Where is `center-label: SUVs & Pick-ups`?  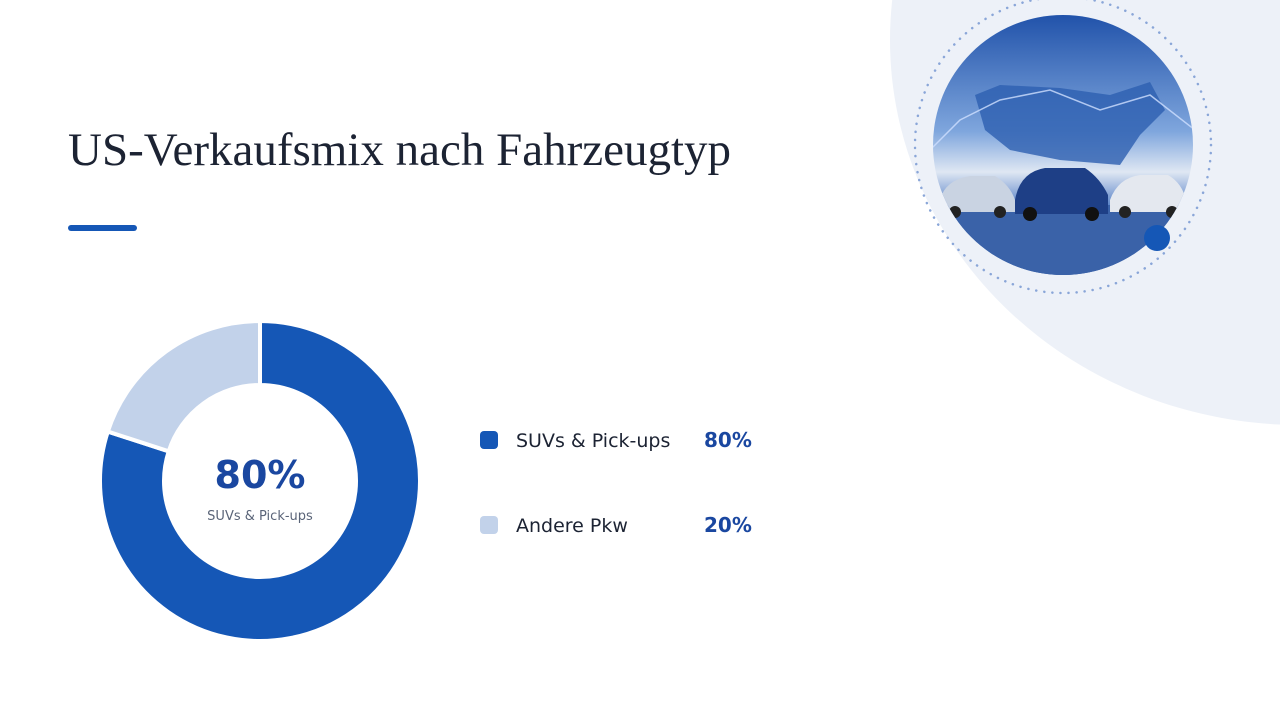
center-label: SUVs & Pick-ups is located at coordinates (260, 516).